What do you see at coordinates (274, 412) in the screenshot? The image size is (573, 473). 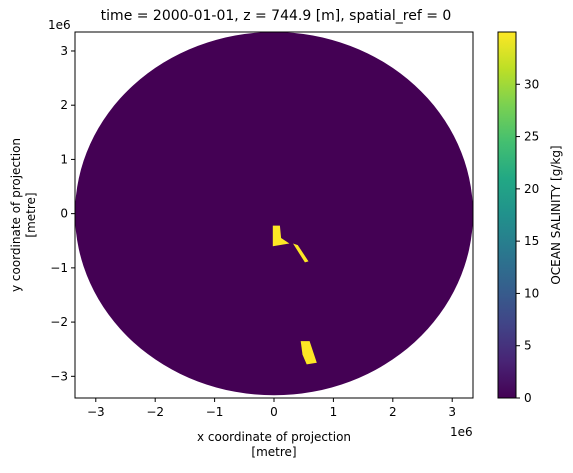 I see `x-tick-label: 0` at bounding box center [274, 412].